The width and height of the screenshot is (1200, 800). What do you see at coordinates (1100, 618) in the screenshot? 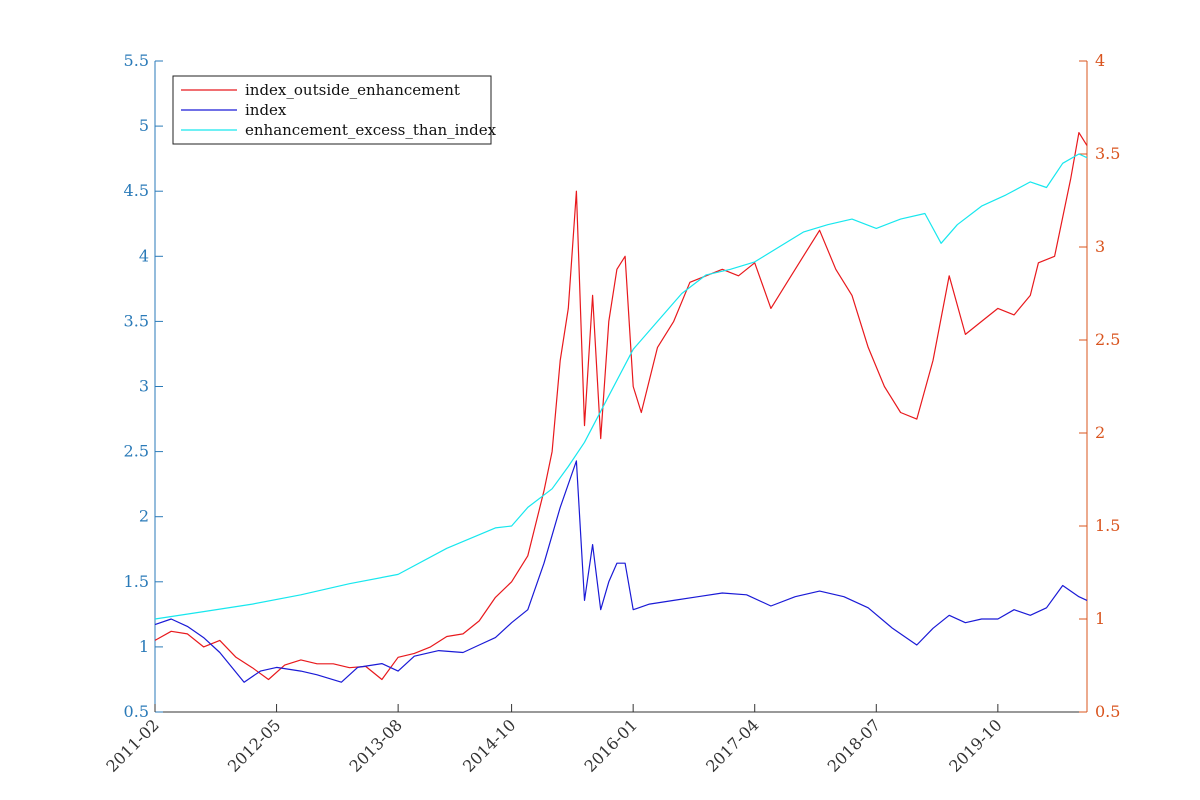
I see `right-tick-label: 1` at bounding box center [1100, 618].